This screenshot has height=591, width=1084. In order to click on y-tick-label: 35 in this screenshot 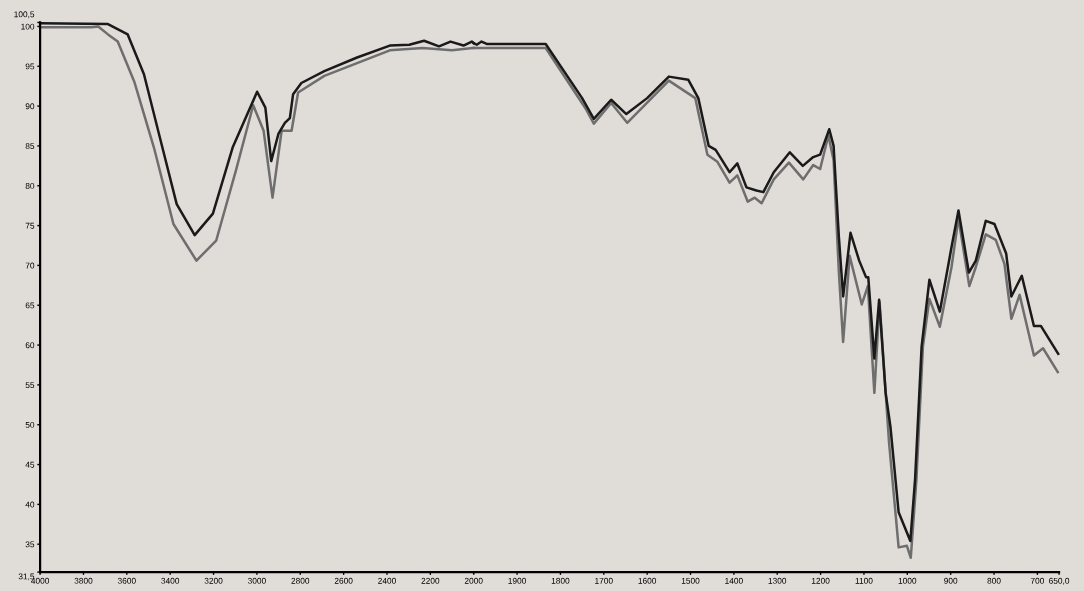, I will do `click(30, 544)`.